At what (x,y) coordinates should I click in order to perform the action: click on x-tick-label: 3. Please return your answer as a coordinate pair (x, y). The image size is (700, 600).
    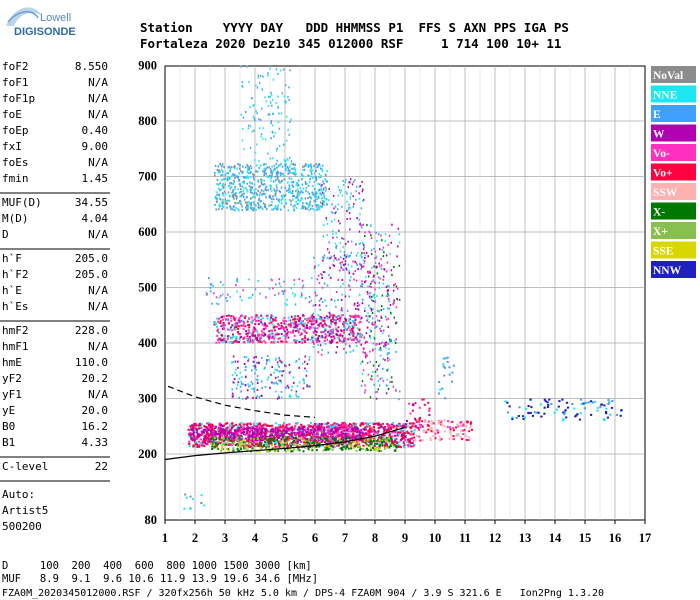
    Looking at the image, I should click on (225, 538).